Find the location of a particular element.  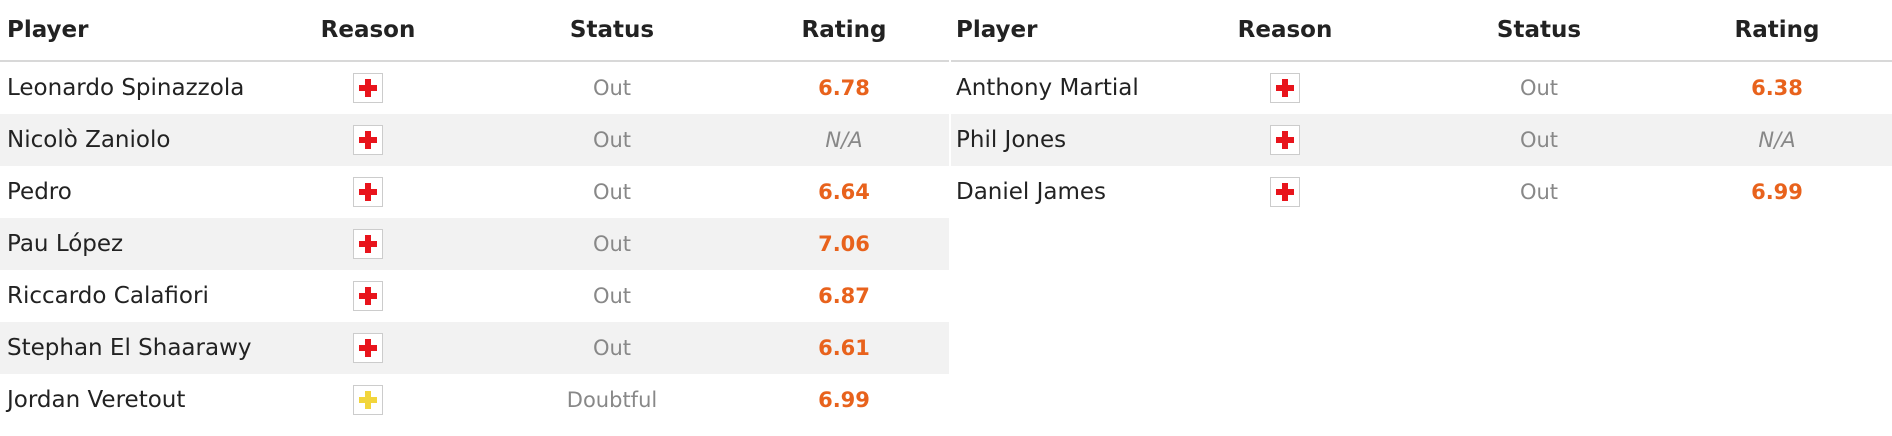

player-name: Pedro is located at coordinates (39, 192).